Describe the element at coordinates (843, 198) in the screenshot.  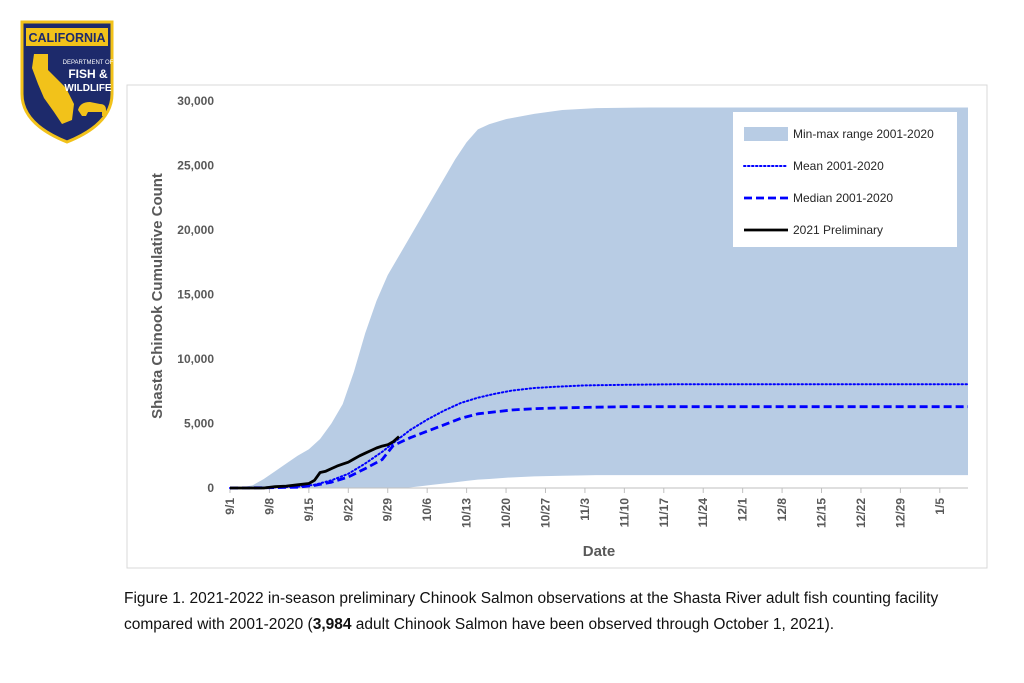
I see `legend-label: Median 2001-2020` at that location.